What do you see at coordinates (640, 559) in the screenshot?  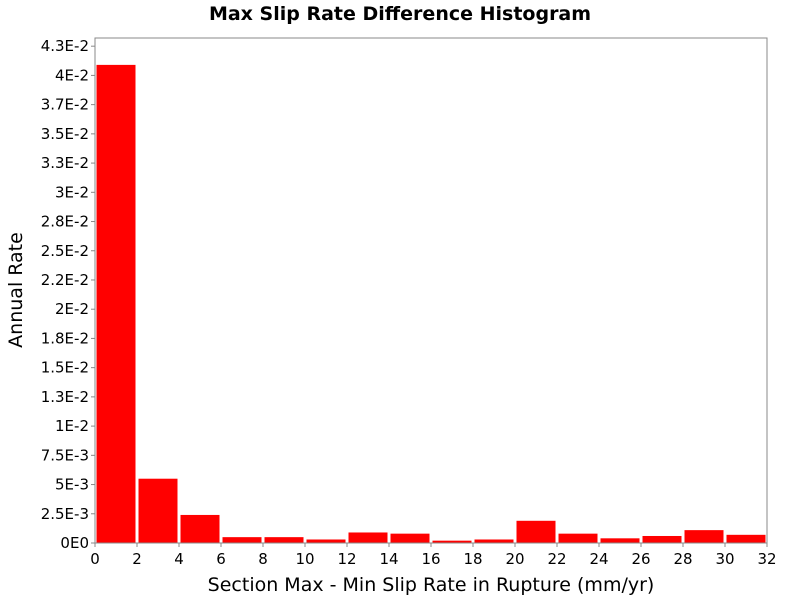 I see `x-tick-label: 26` at bounding box center [640, 559].